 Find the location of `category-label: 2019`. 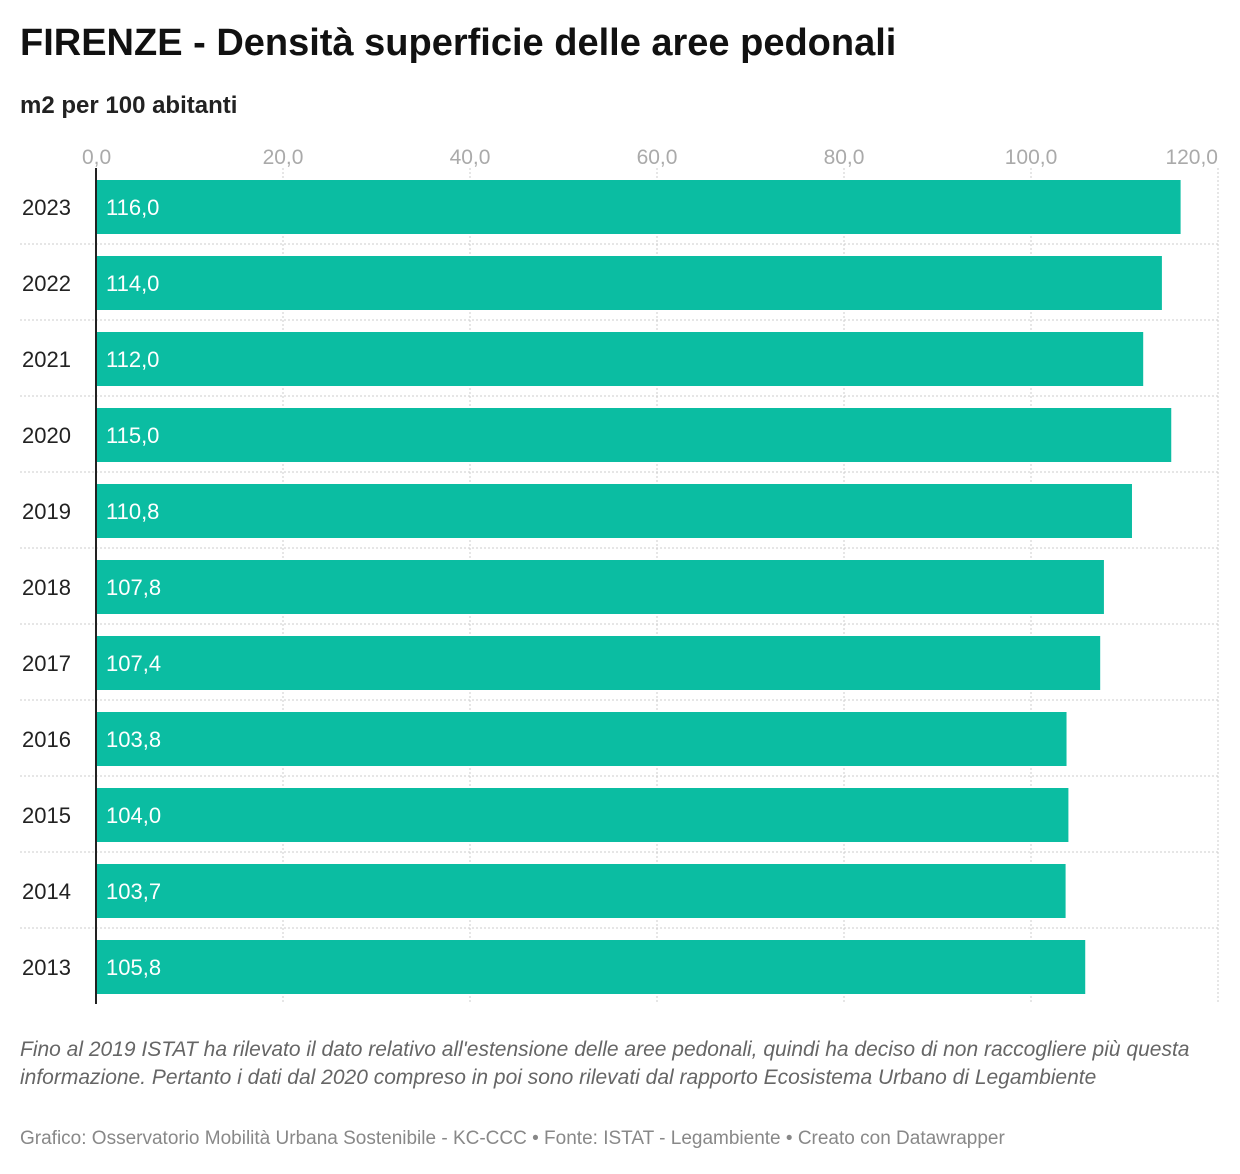

category-label: 2019 is located at coordinates (46, 511).